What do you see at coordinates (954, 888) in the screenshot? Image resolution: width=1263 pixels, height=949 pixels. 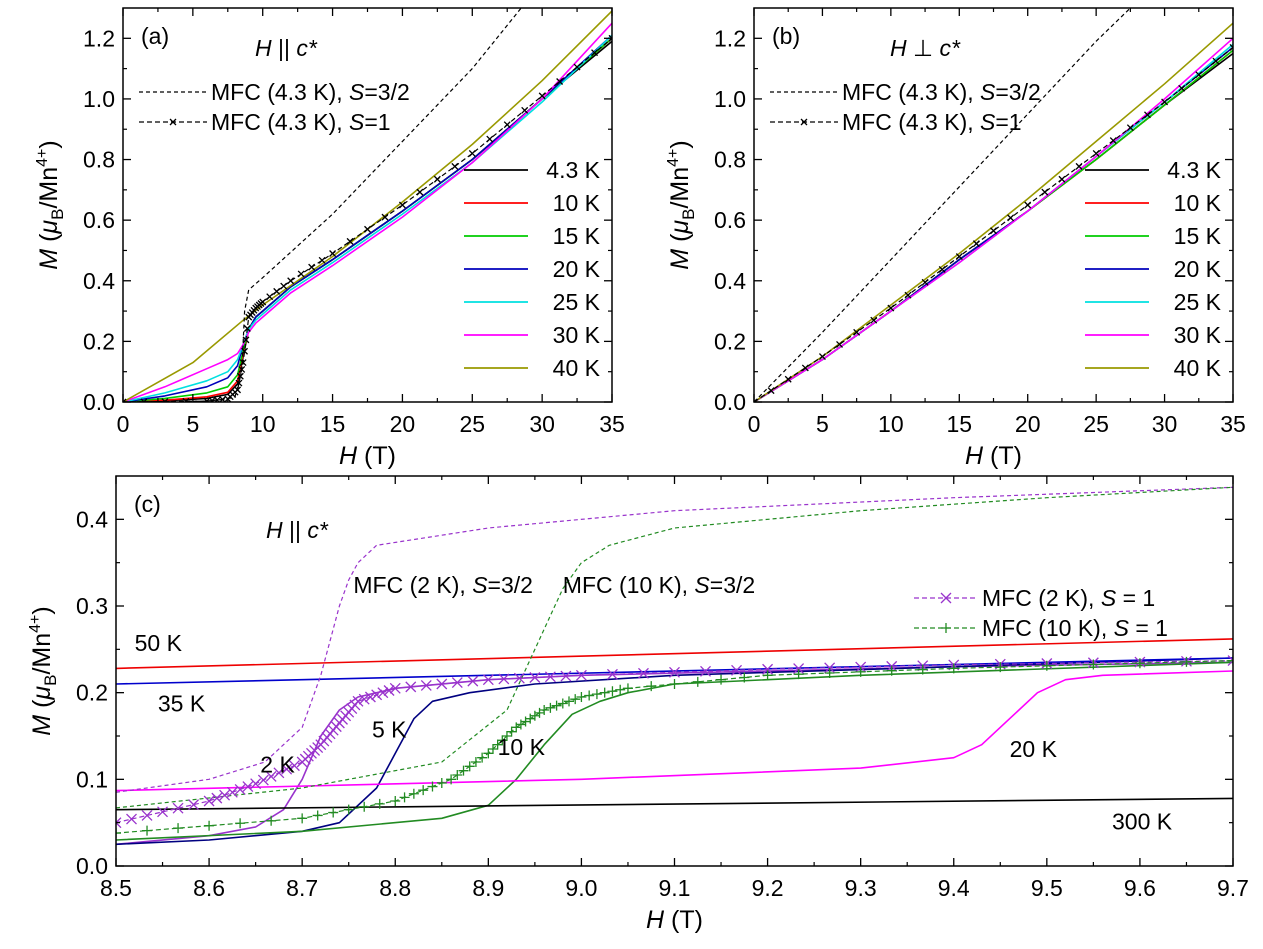 I see `x-tick-label: 9.4` at bounding box center [954, 888].